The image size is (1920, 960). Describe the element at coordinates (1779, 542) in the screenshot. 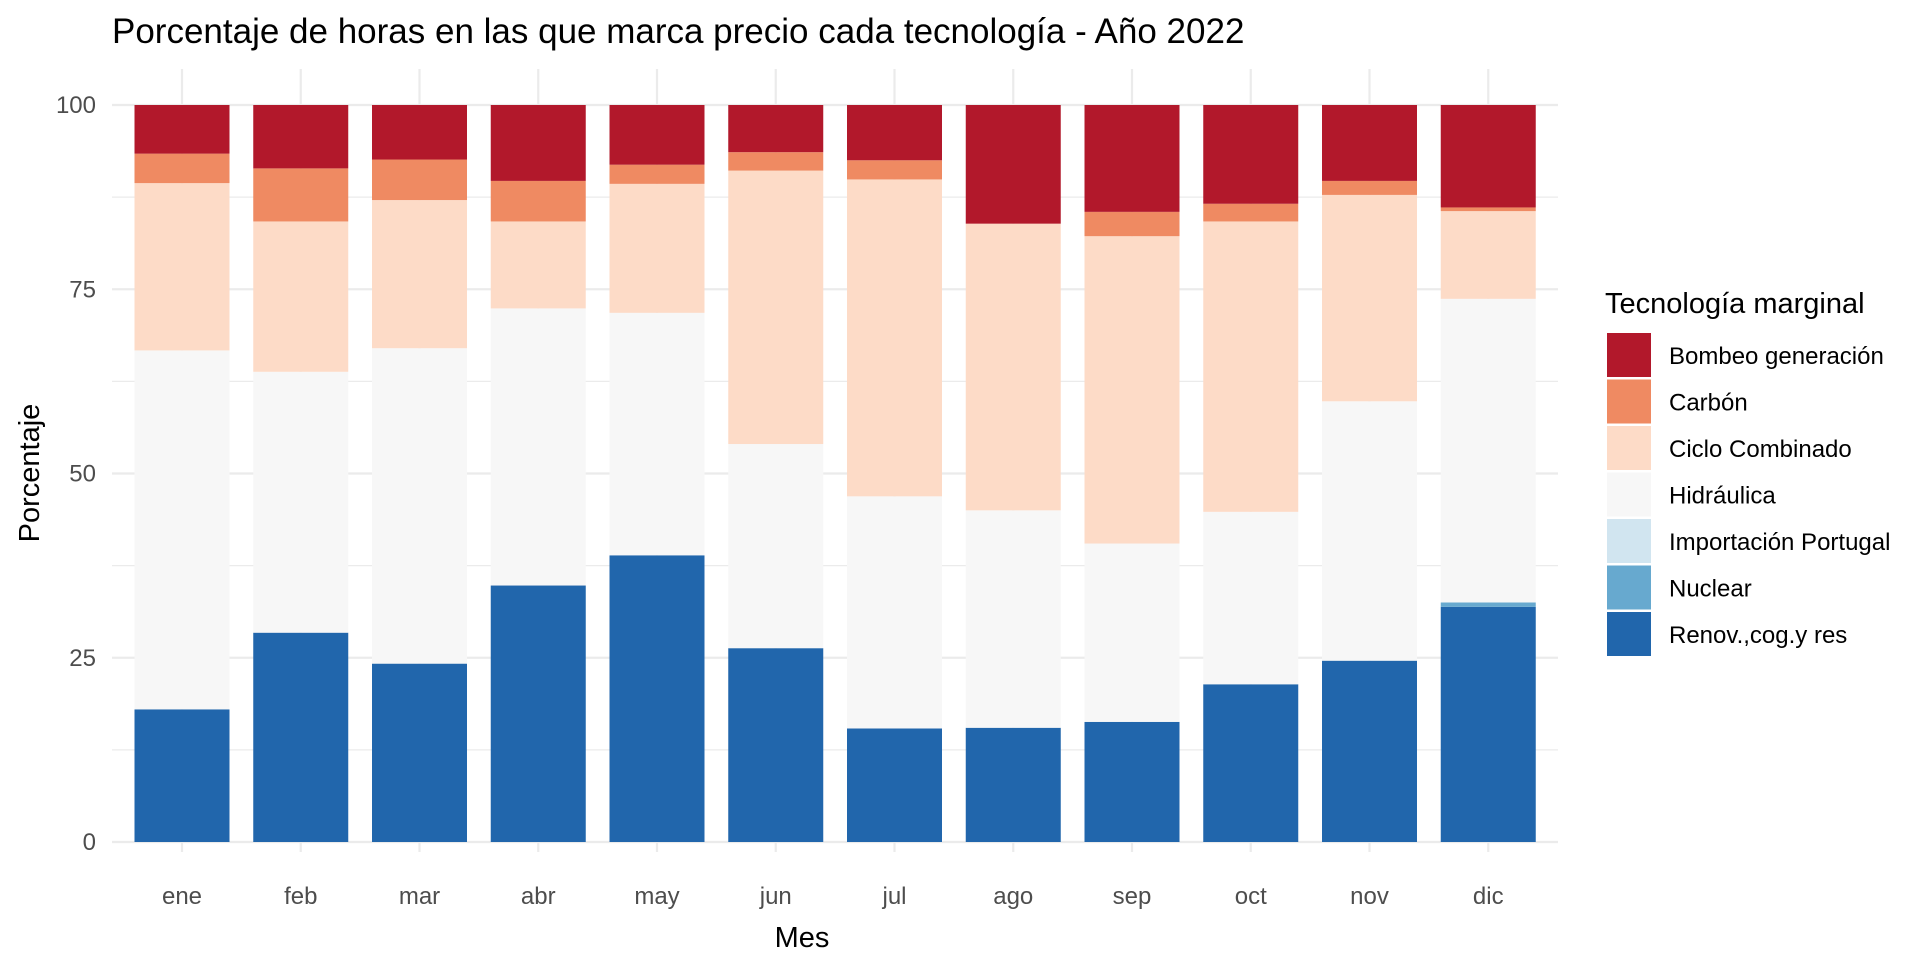

I see `legend-label: Importación Portugal` at that location.